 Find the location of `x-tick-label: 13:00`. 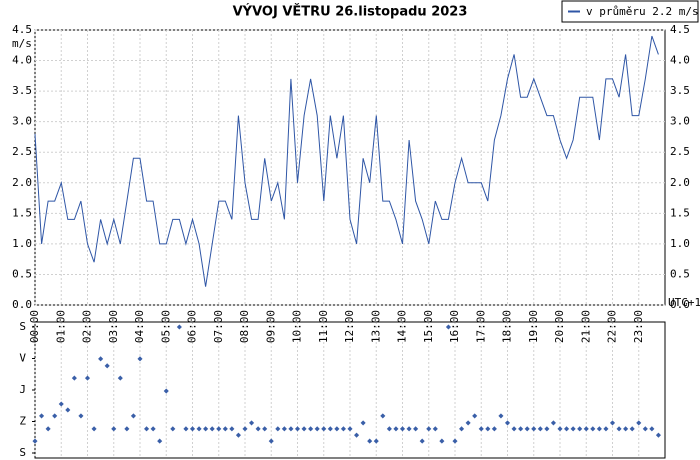

x-tick-label: 13:00 is located at coordinates (375, 326).